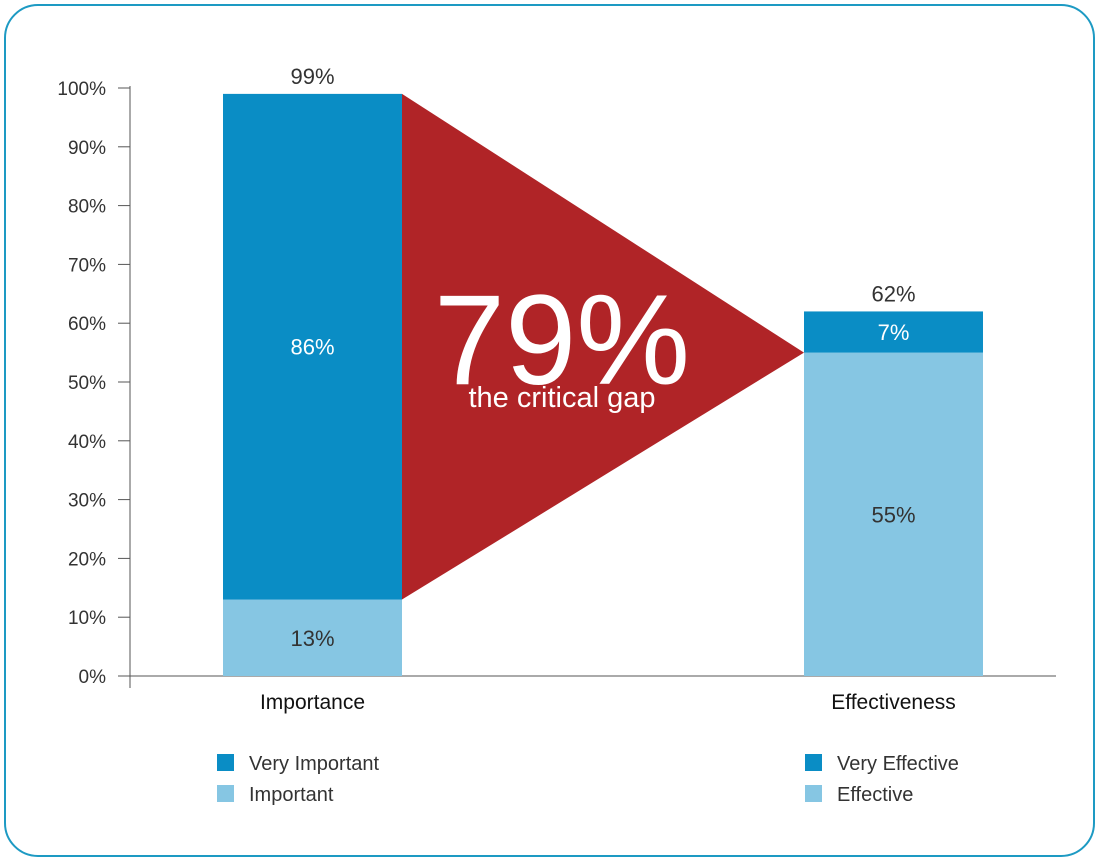 This screenshot has height=861, width=1099. Describe the element at coordinates (875, 795) in the screenshot. I see `legend-label: Effective` at that location.